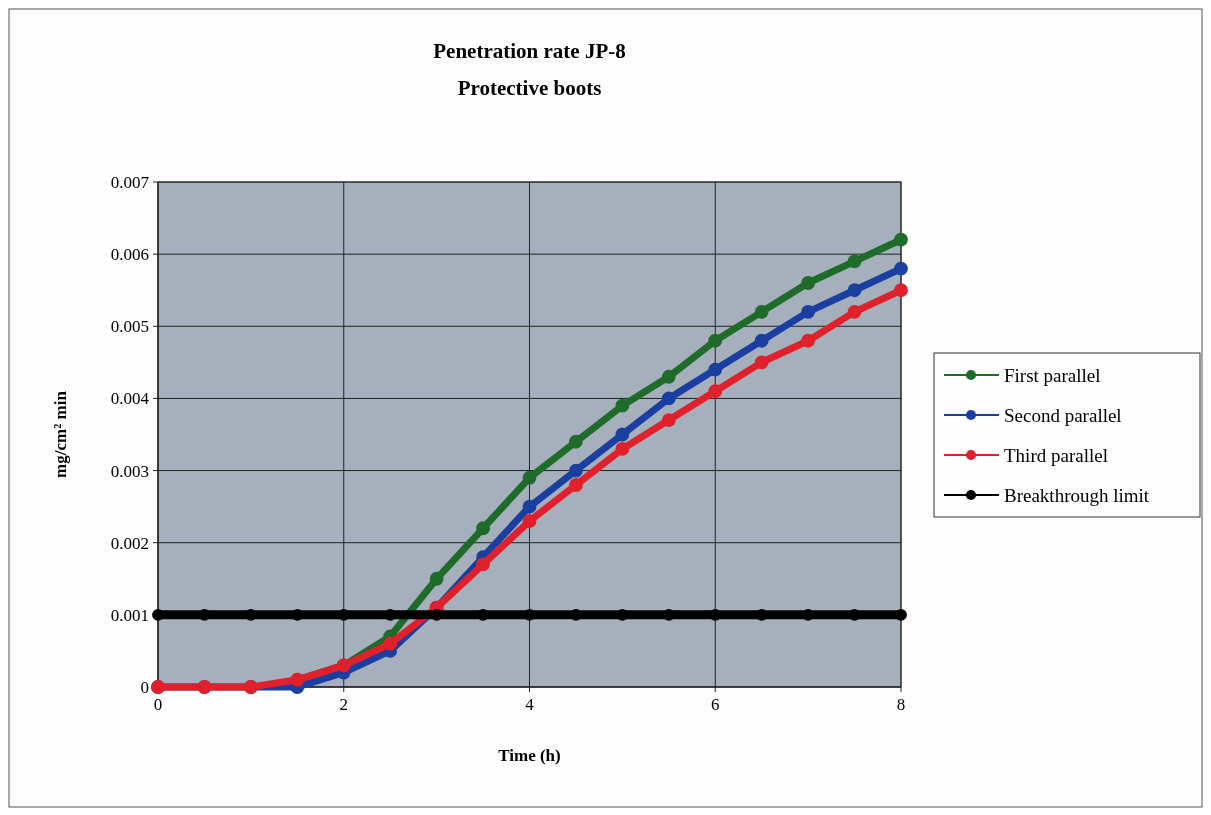  I want to click on x-tick-label: 8, so click(901, 704).